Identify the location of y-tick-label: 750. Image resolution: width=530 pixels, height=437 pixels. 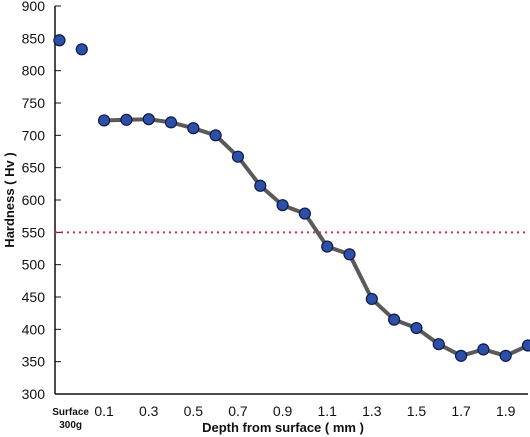
(34, 103).